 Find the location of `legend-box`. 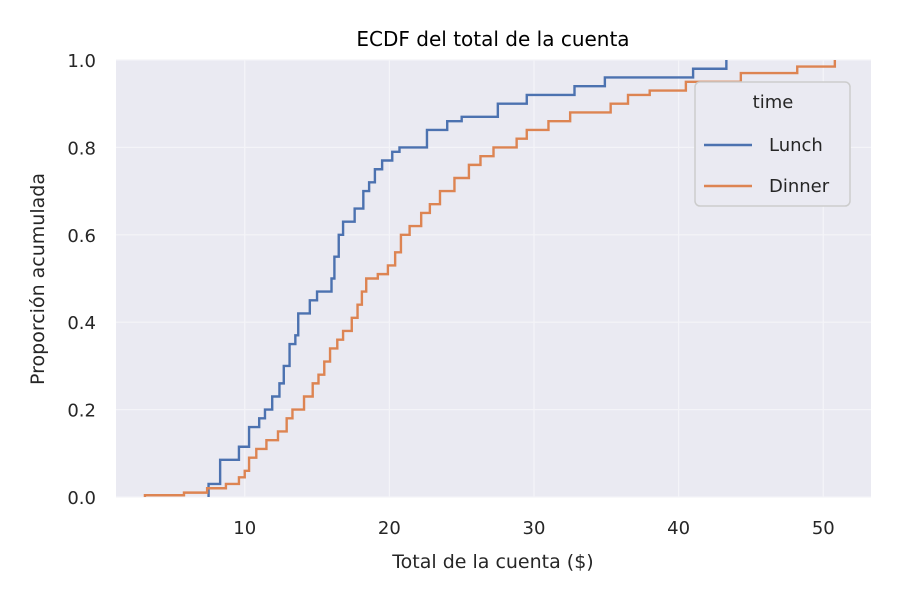

legend-box is located at coordinates (772, 144).